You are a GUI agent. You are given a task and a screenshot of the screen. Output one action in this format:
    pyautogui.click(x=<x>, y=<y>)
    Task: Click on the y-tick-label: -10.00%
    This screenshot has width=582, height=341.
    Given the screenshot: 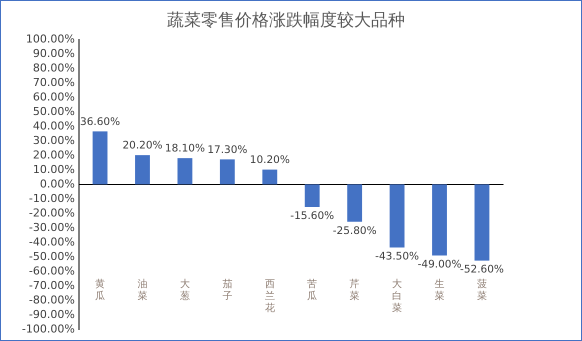 What is the action you would take?
    pyautogui.click(x=51, y=198)
    